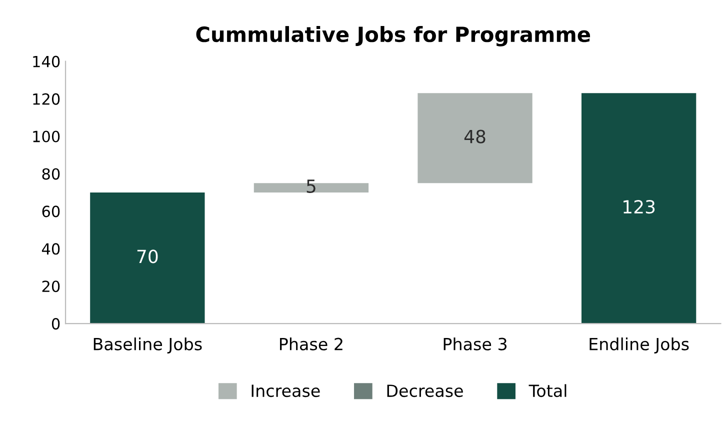 This screenshot has width=728, height=423. What do you see at coordinates (51, 212) in the screenshot?
I see `y-tick-label: 60` at bounding box center [51, 212].